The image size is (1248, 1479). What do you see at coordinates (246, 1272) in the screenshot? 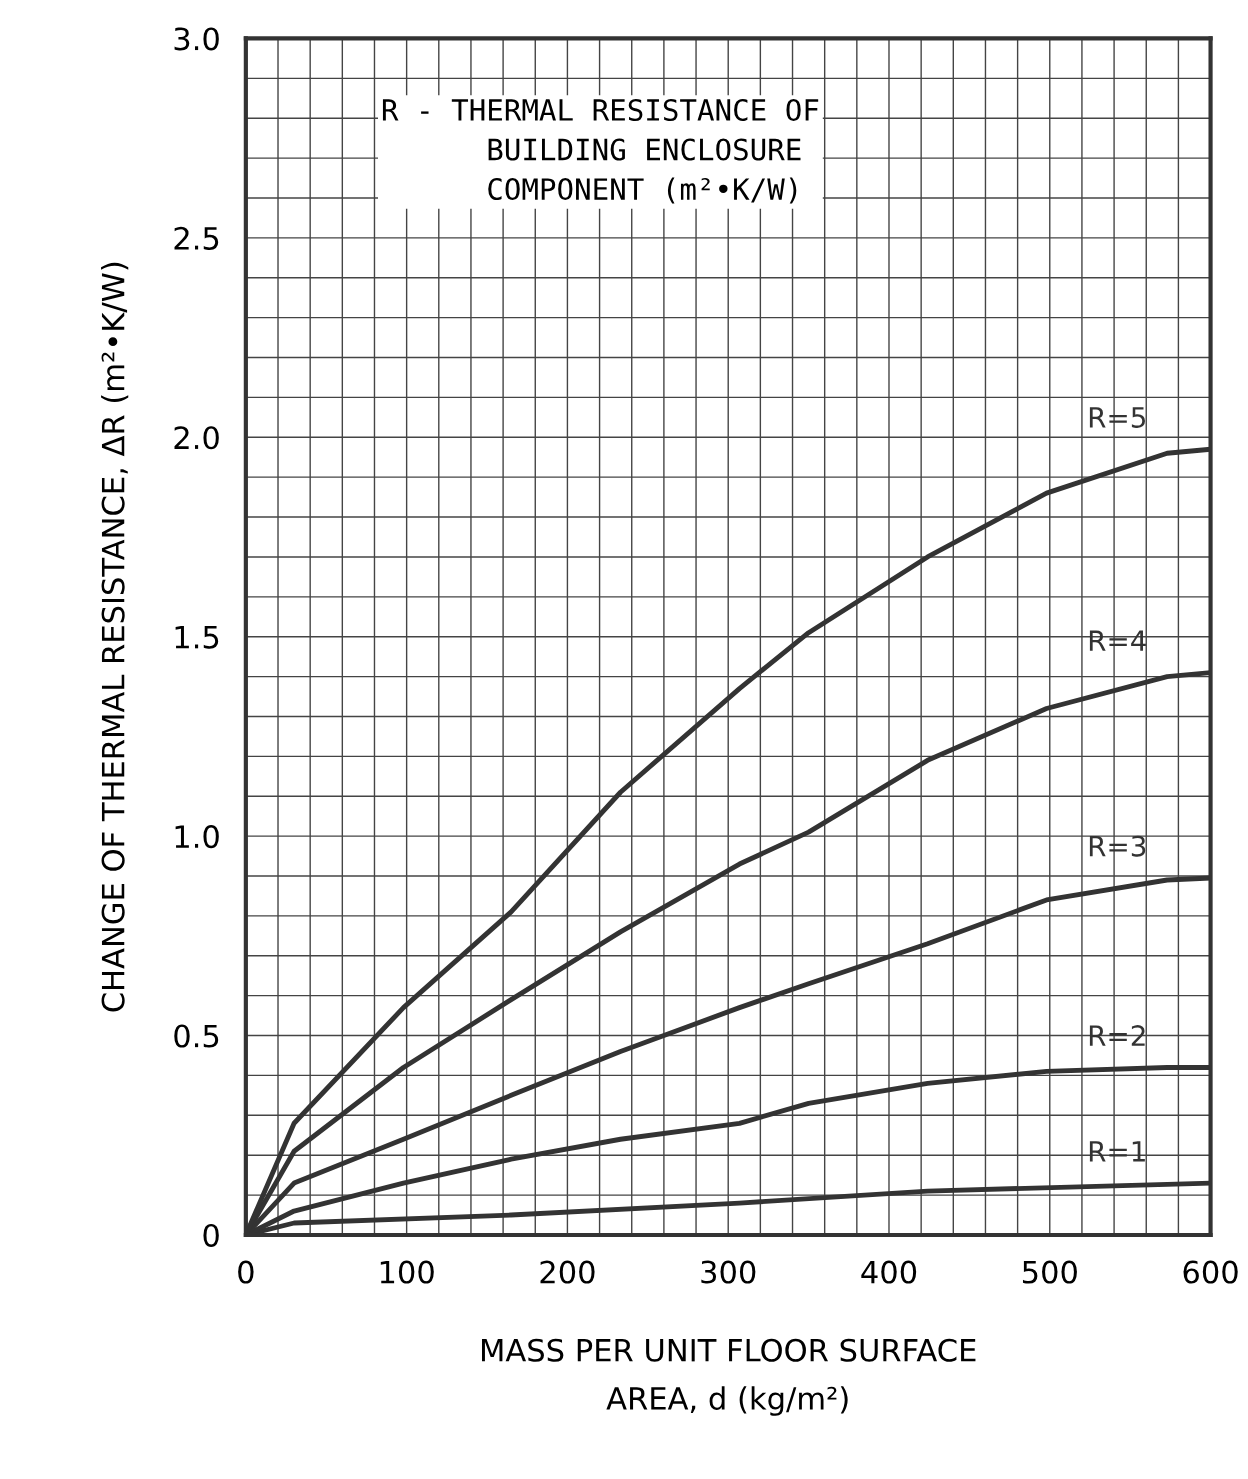
I see `x-tick-label: 0` at bounding box center [246, 1272].